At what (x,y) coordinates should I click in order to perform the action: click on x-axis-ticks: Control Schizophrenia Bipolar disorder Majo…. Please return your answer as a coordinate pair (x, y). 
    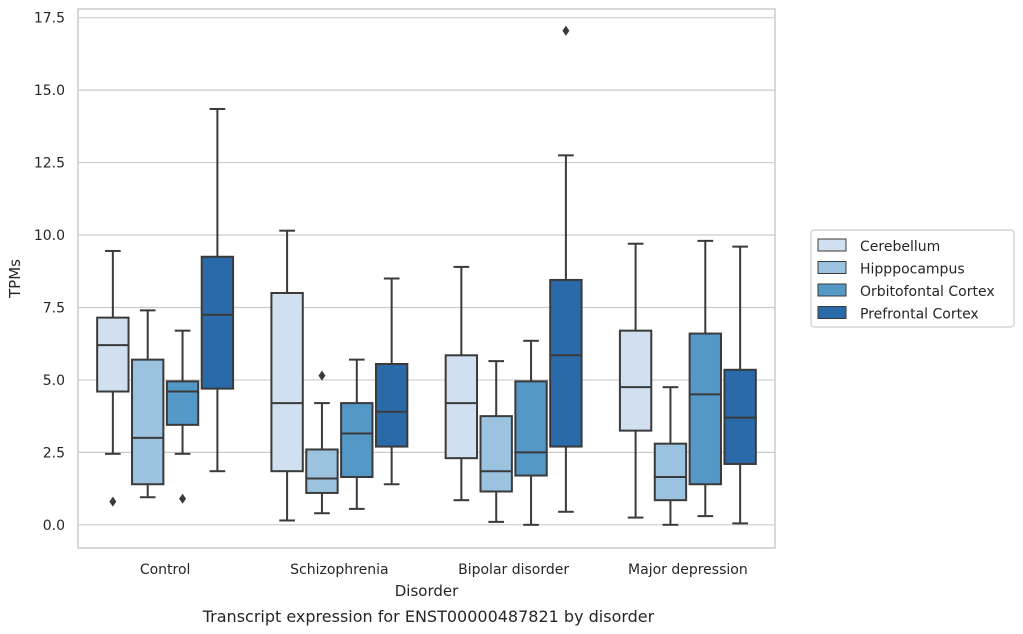
    Looking at the image, I should click on (444, 570).